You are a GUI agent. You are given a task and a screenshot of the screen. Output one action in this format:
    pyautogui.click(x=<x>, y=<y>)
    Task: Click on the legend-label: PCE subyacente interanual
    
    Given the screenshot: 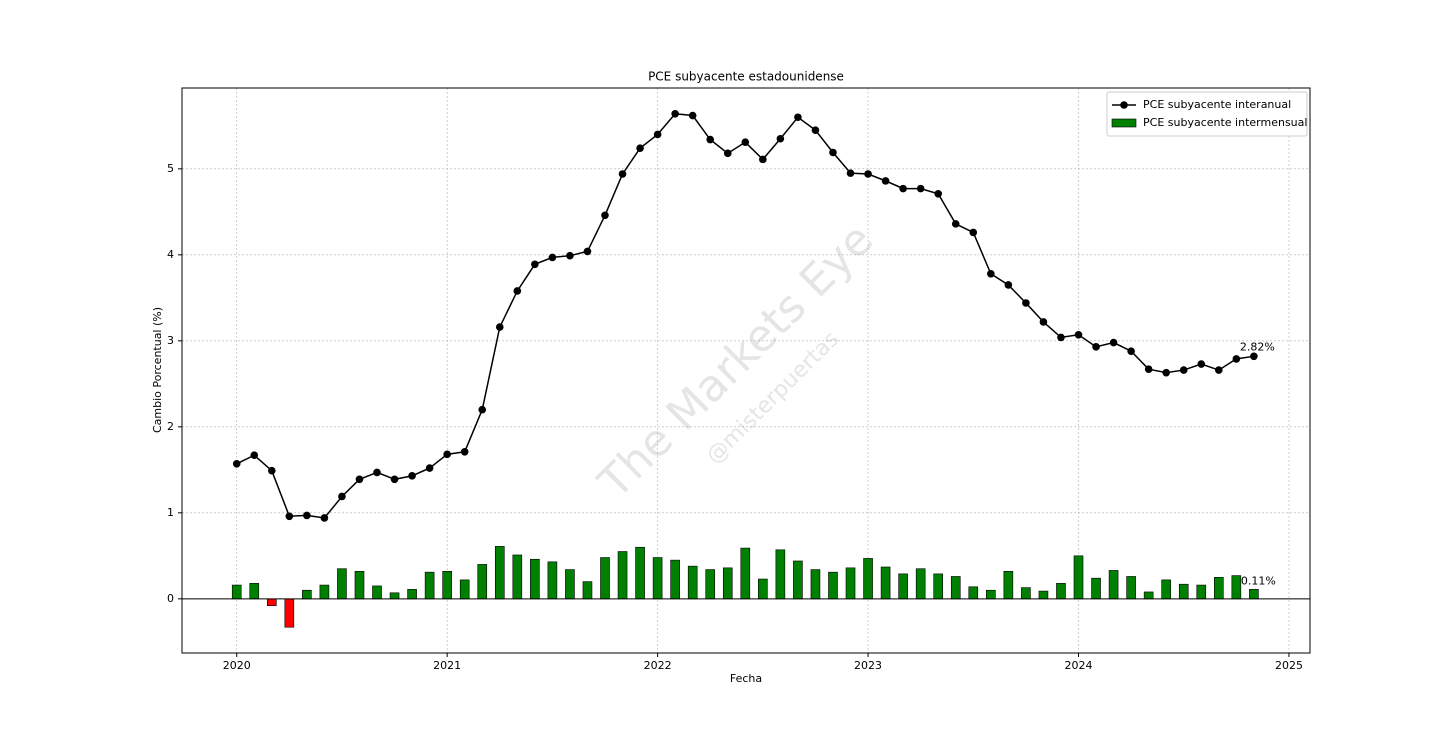 What is the action you would take?
    pyautogui.click(x=1217, y=104)
    